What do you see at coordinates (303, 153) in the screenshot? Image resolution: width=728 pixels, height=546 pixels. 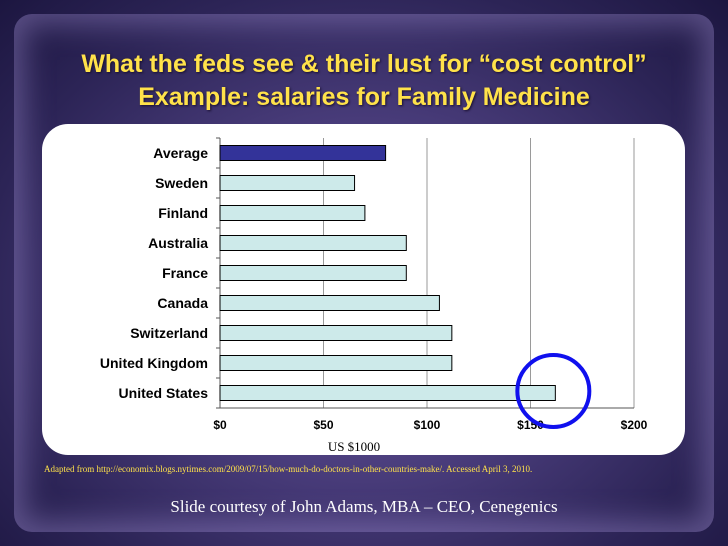 I see `bar-average` at bounding box center [303, 153].